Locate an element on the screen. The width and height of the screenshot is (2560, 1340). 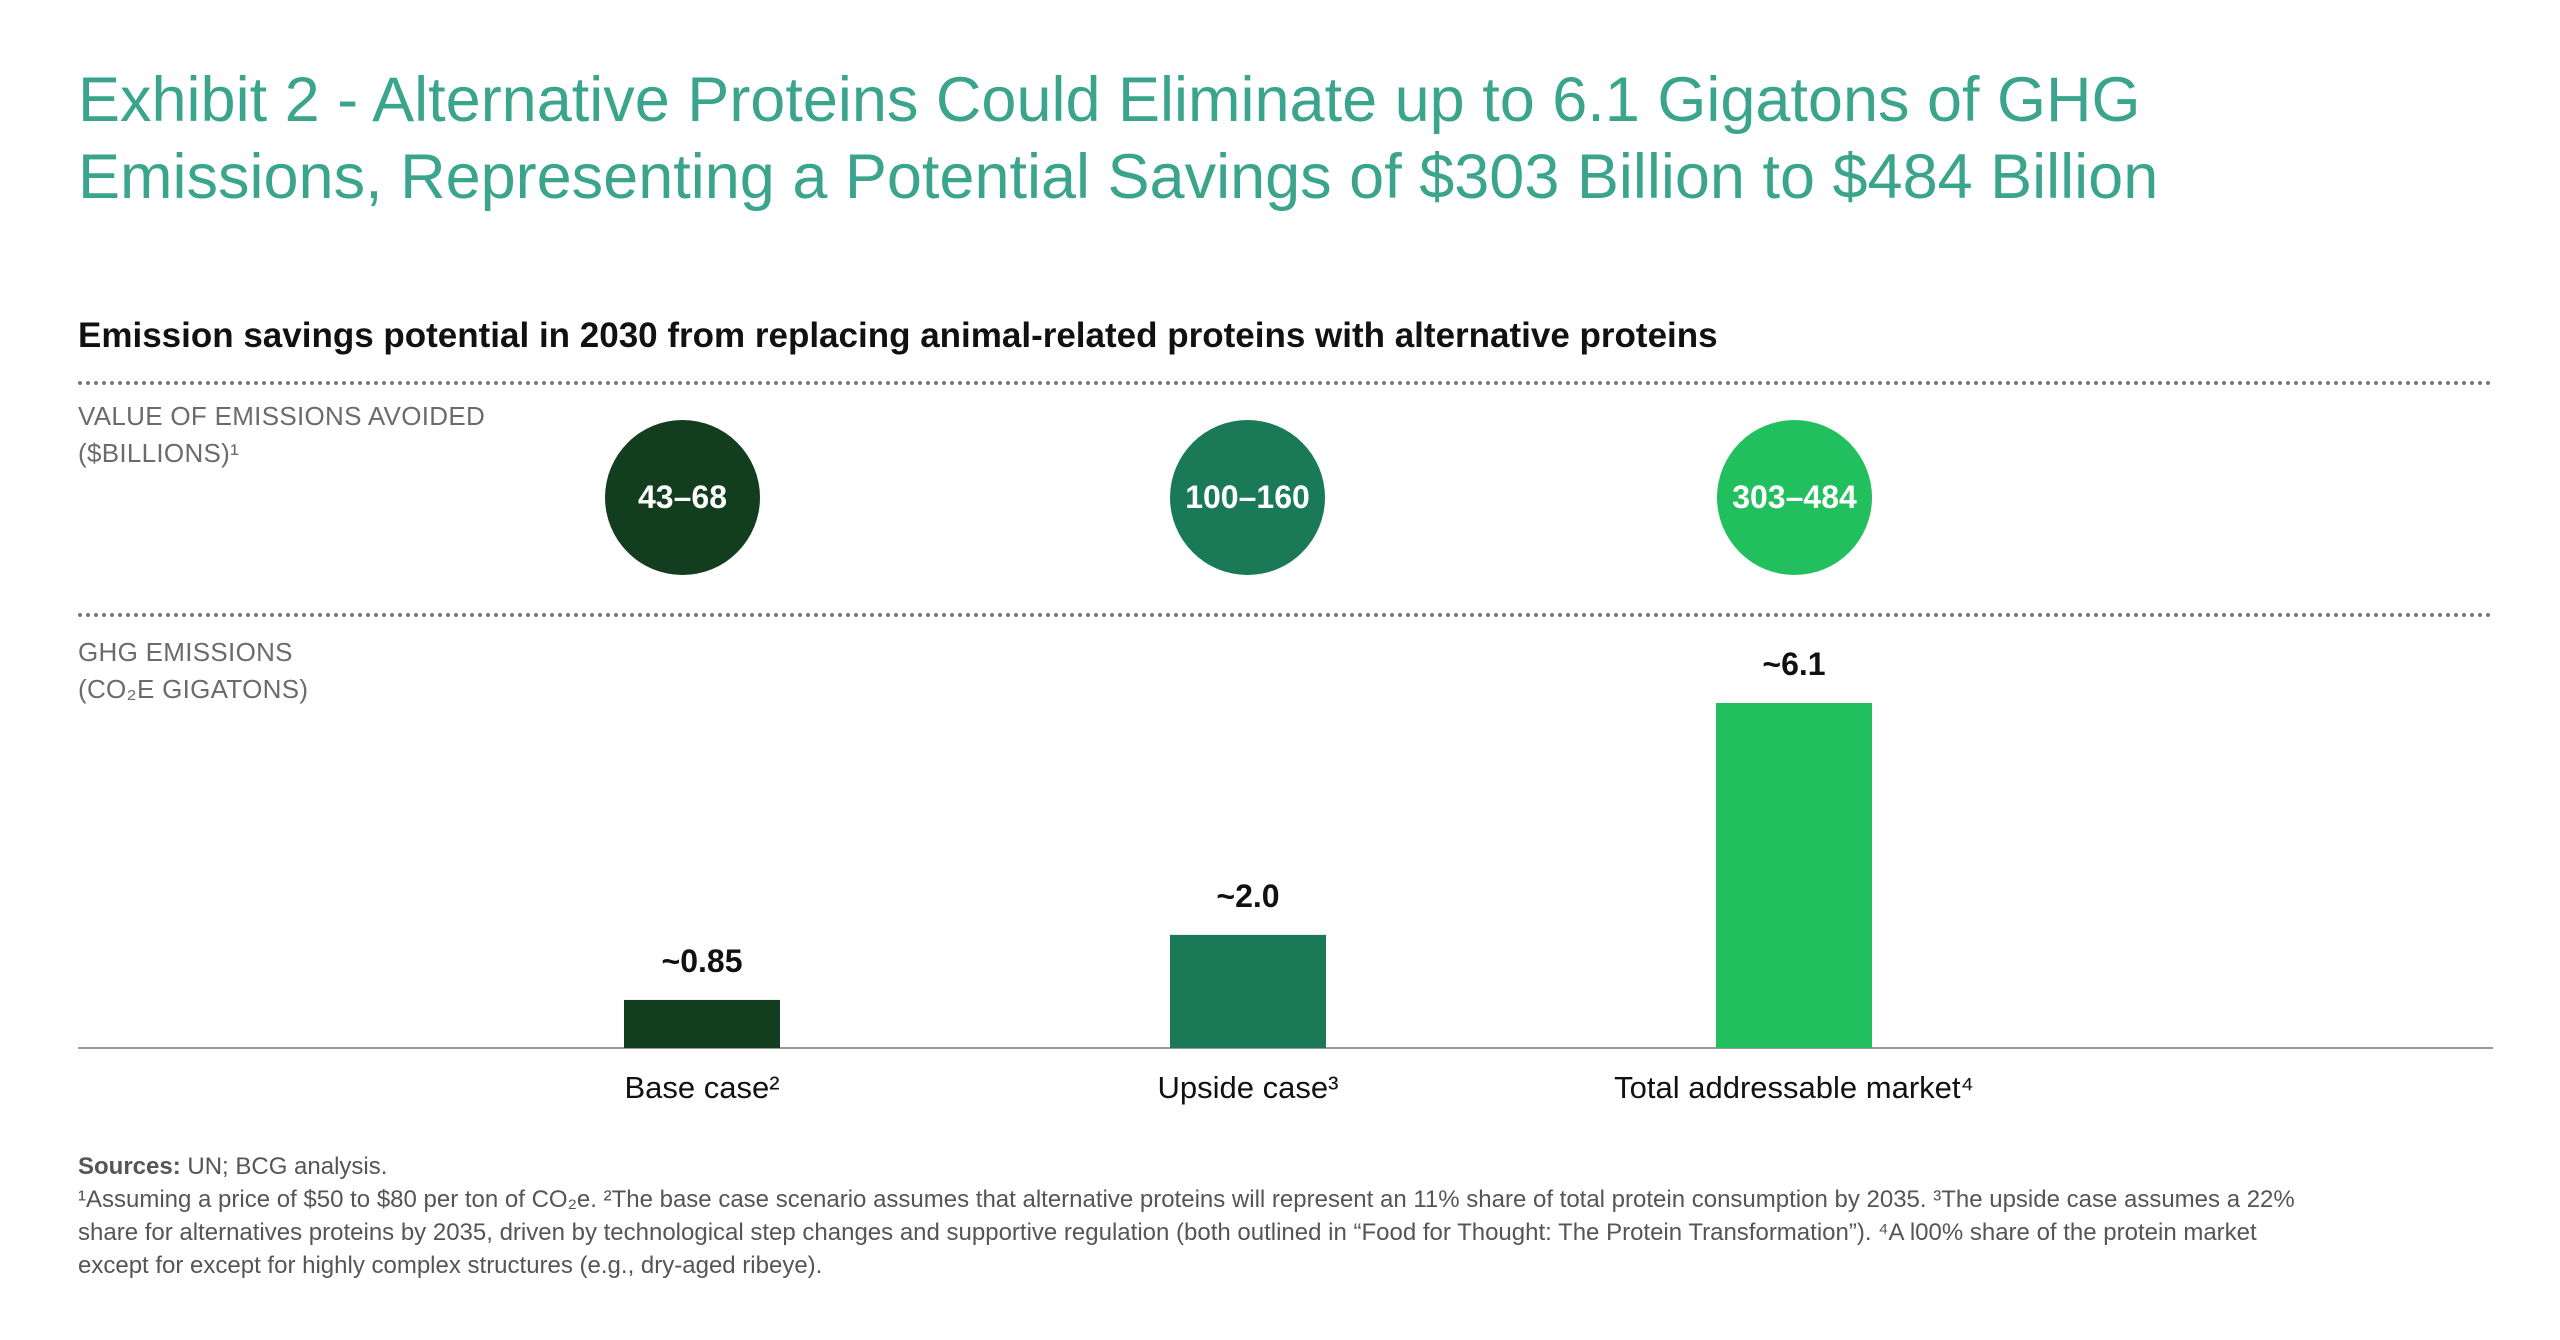
category-label-2: Total addressable market⁴ is located at coordinates (1794, 1087).